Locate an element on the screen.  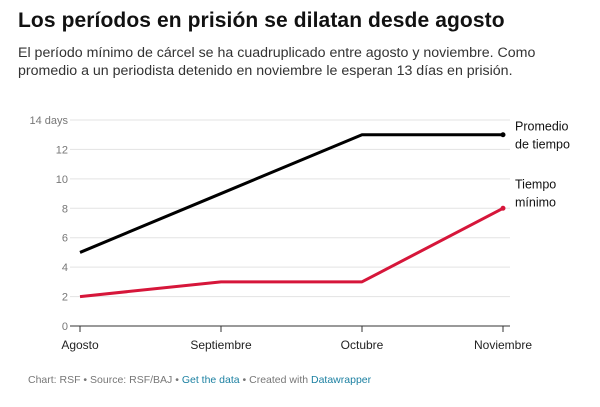
footer-chart-credit: Chart: RSF is located at coordinates (54, 380).